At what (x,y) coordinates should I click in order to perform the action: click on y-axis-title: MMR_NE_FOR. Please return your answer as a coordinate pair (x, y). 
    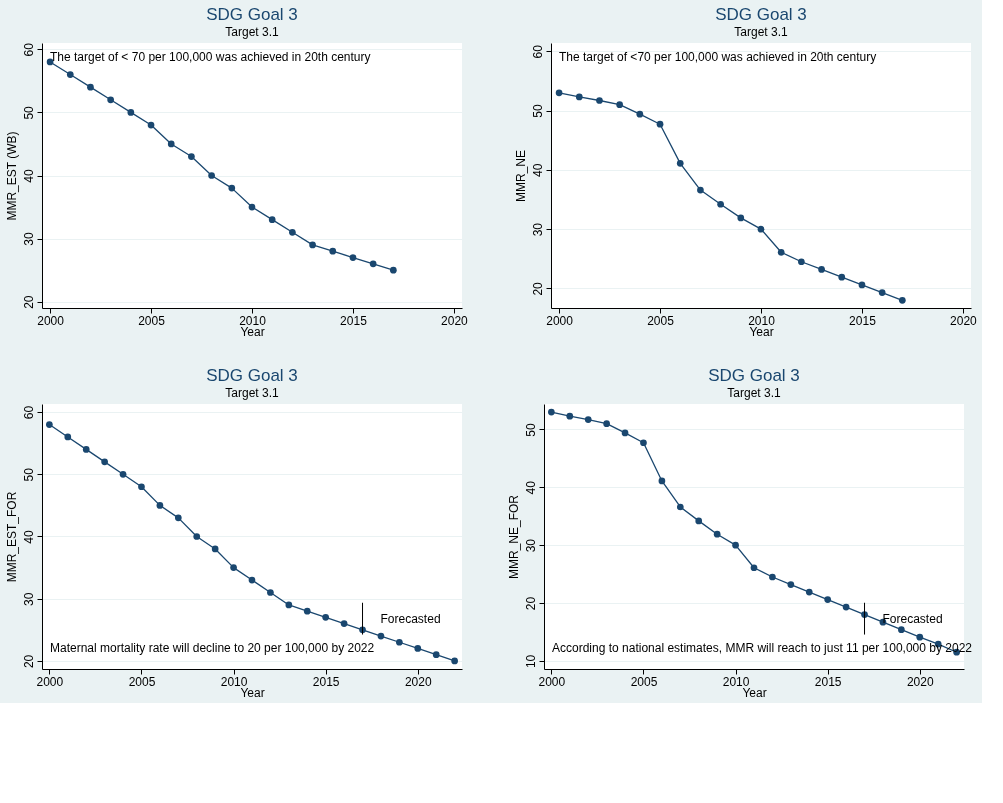
    Looking at the image, I should click on (513, 537).